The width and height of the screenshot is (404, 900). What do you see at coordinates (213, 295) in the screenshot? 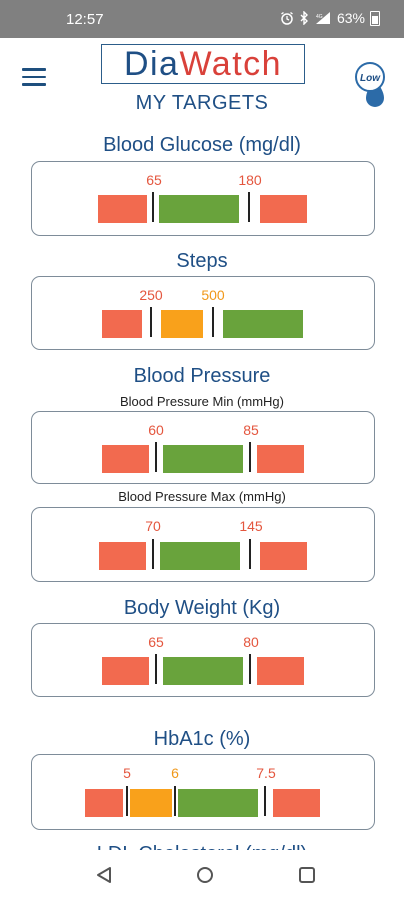
I see `steps-high-value: 500` at bounding box center [213, 295].